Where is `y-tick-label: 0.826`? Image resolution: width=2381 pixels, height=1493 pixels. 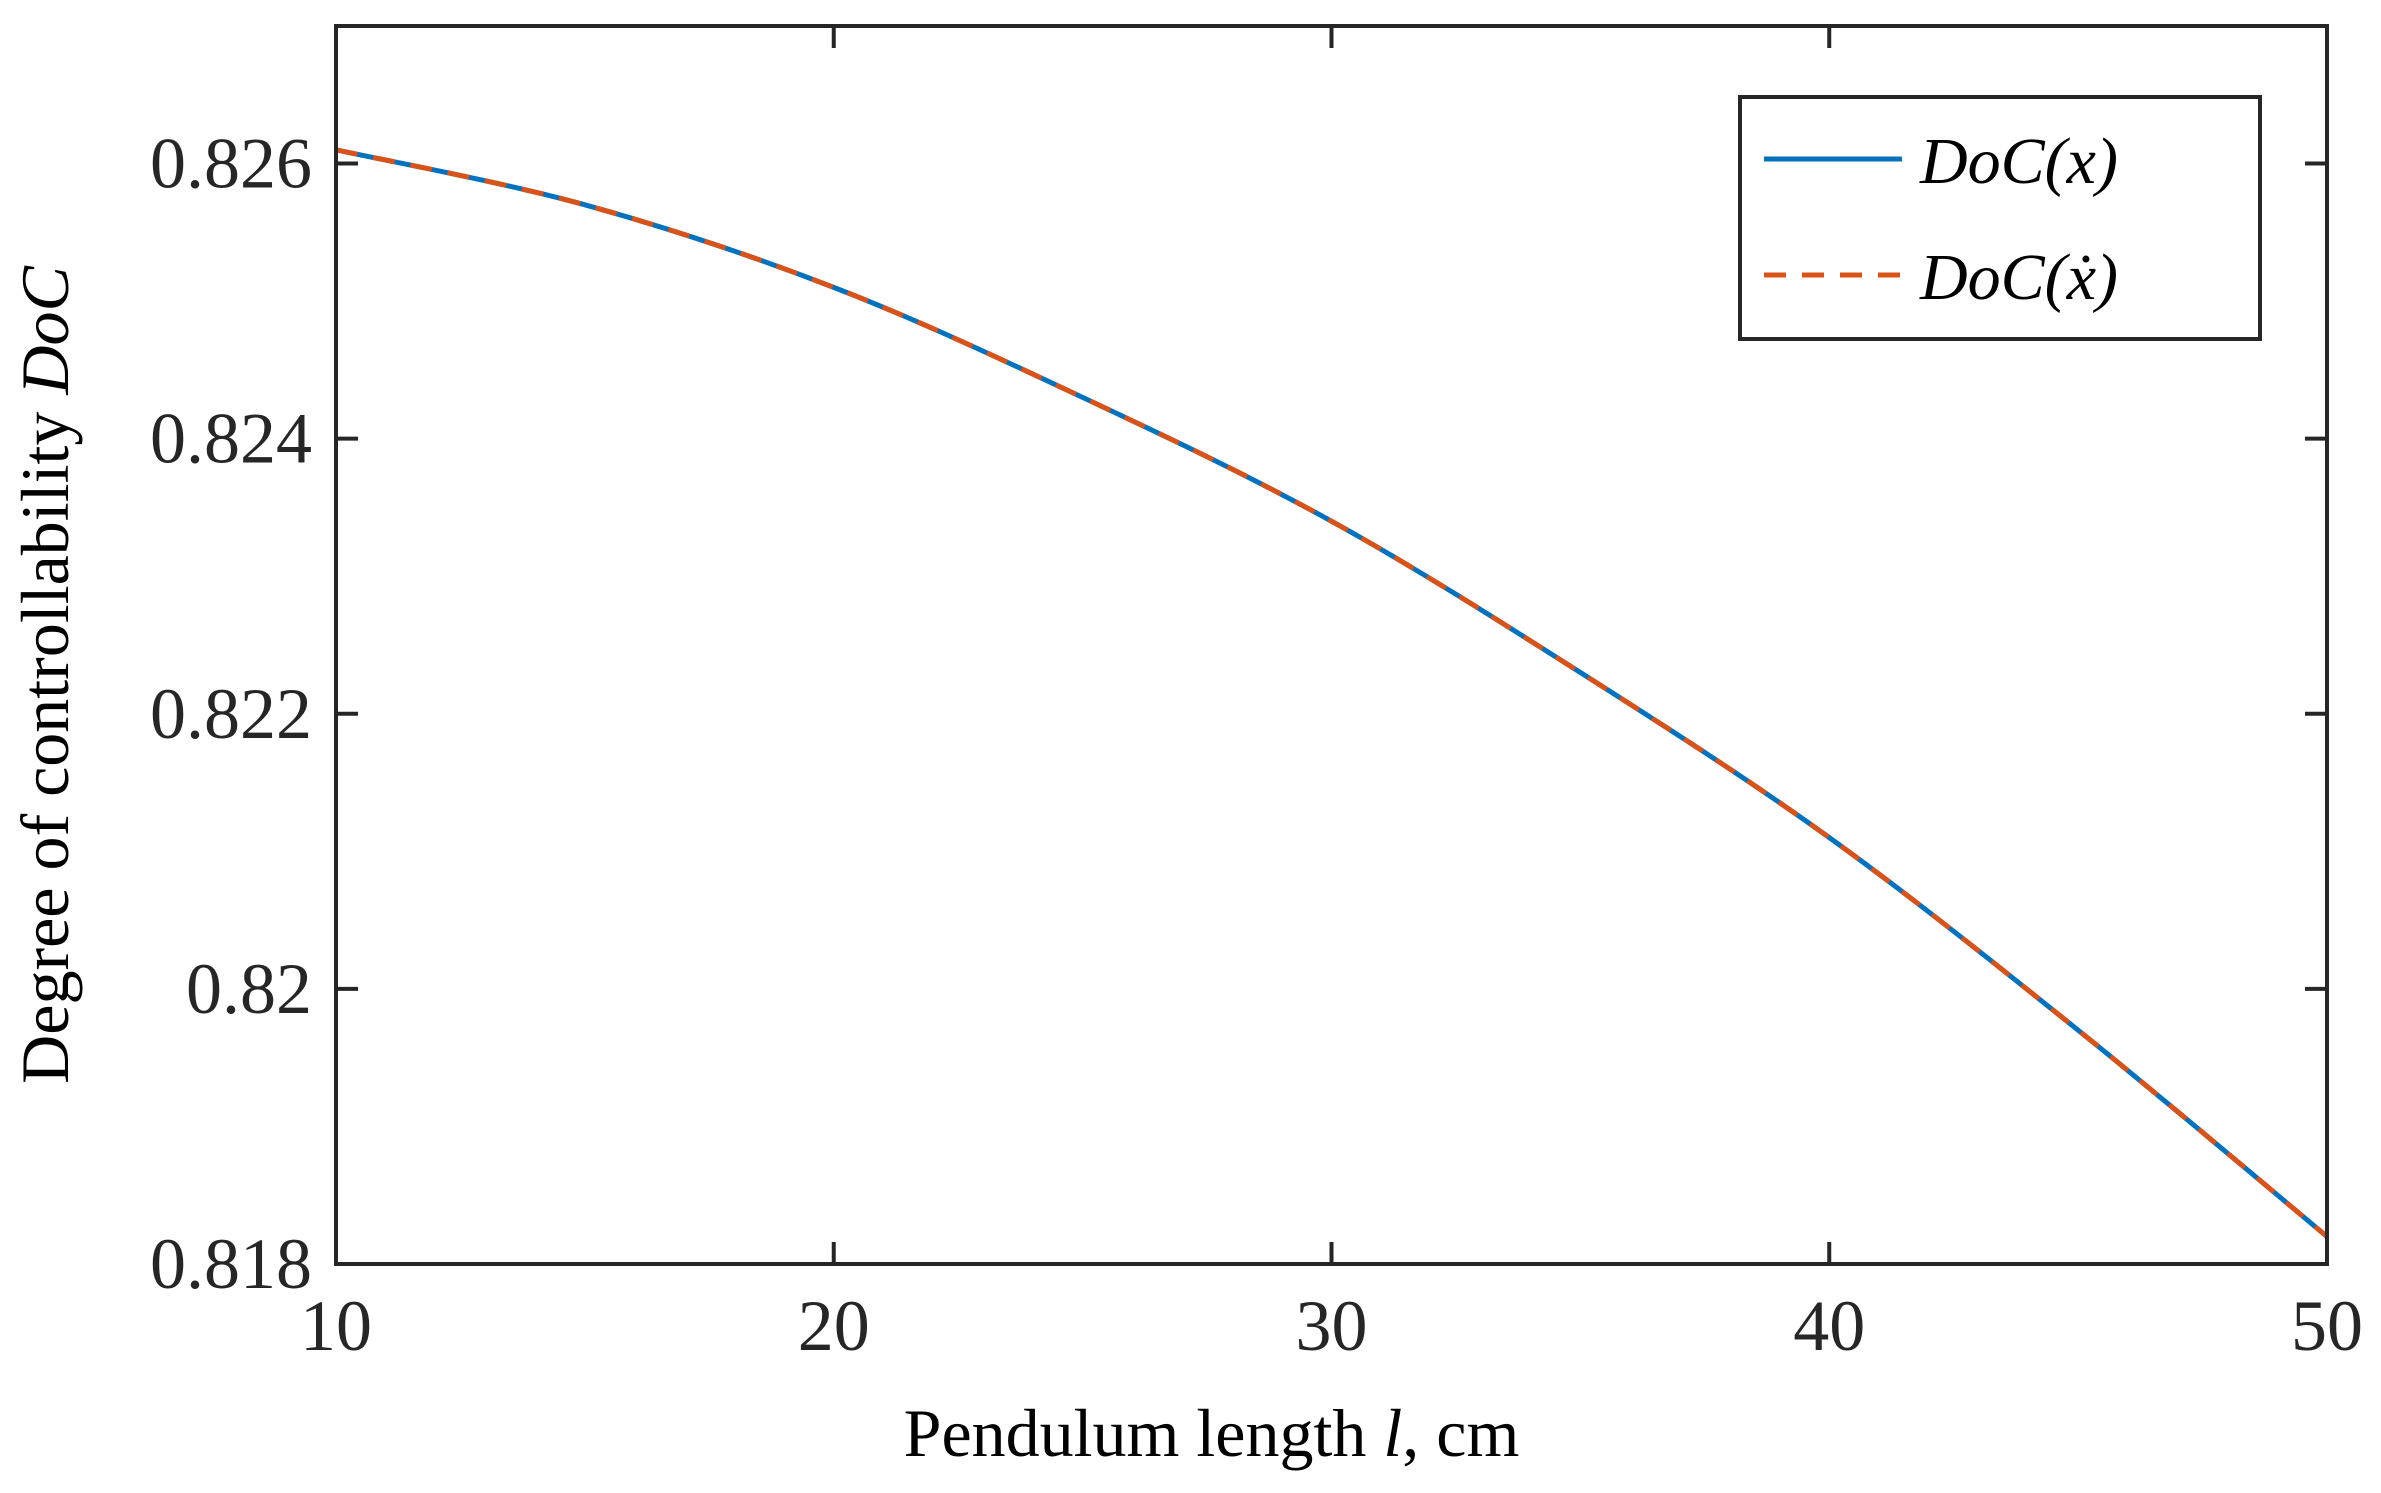 y-tick-label: 0.826 is located at coordinates (231, 164).